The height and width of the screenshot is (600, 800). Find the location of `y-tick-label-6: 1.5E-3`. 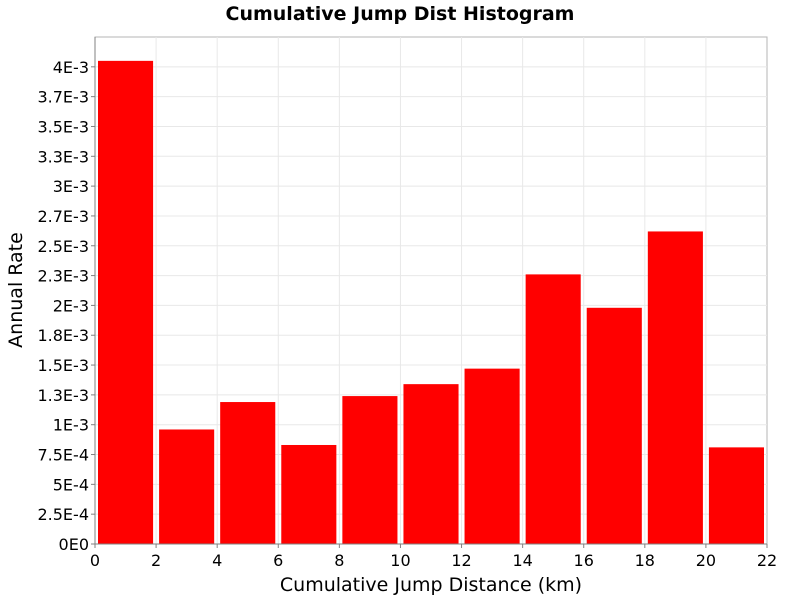

y-tick-label-6: 1.5E-3 is located at coordinates (63, 365).